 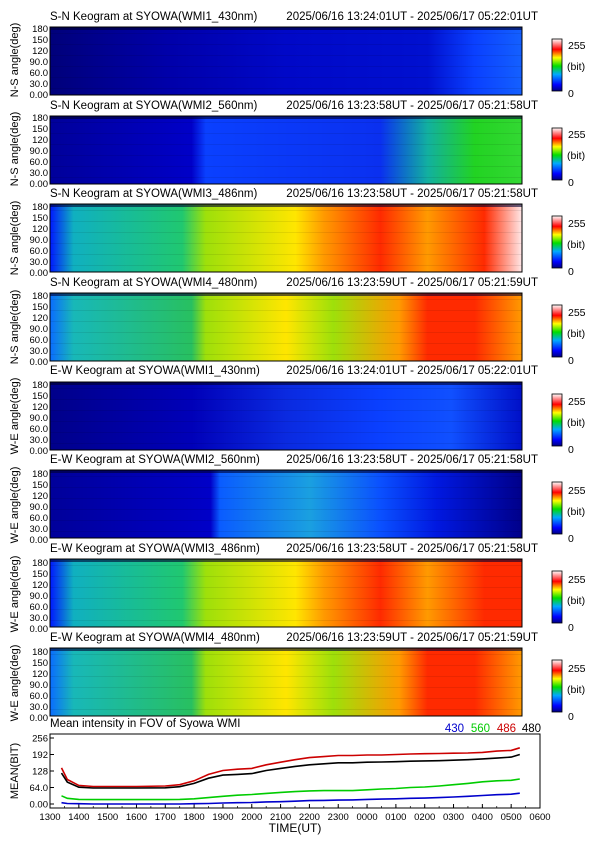 I want to click on x-tick-label: 0600, so click(x=539, y=817).